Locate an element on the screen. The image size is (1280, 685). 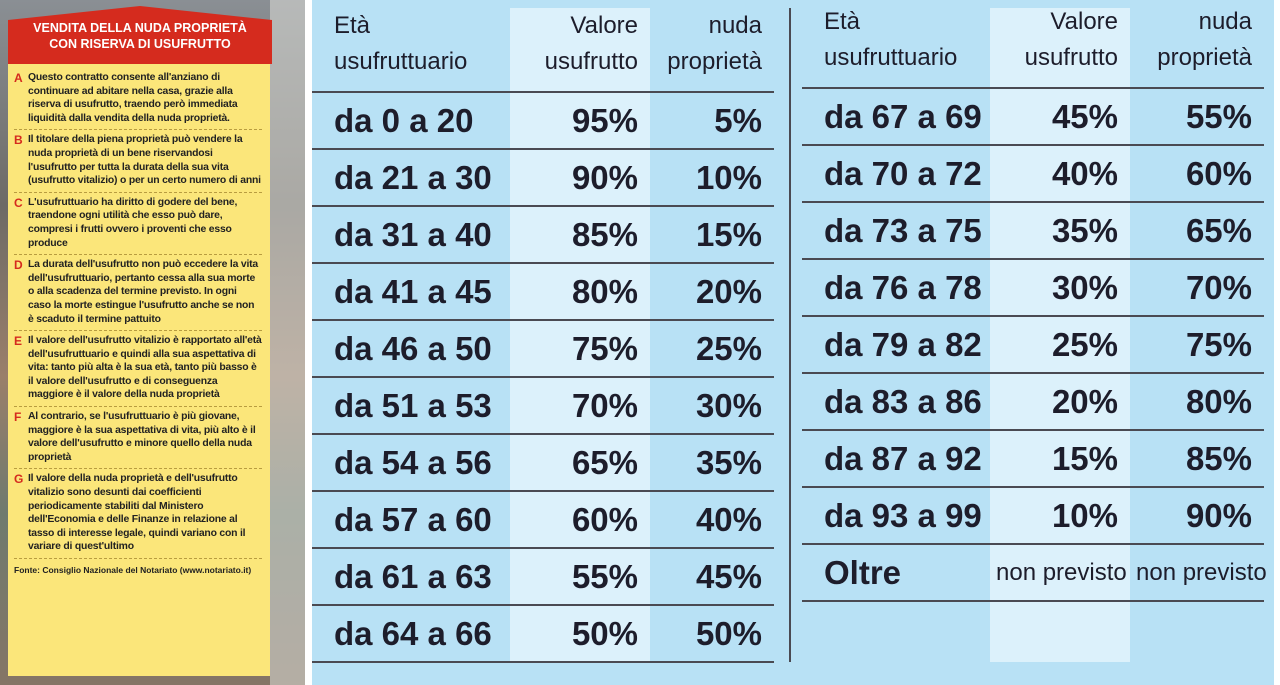
item-letter: E is located at coordinates (18, 341).